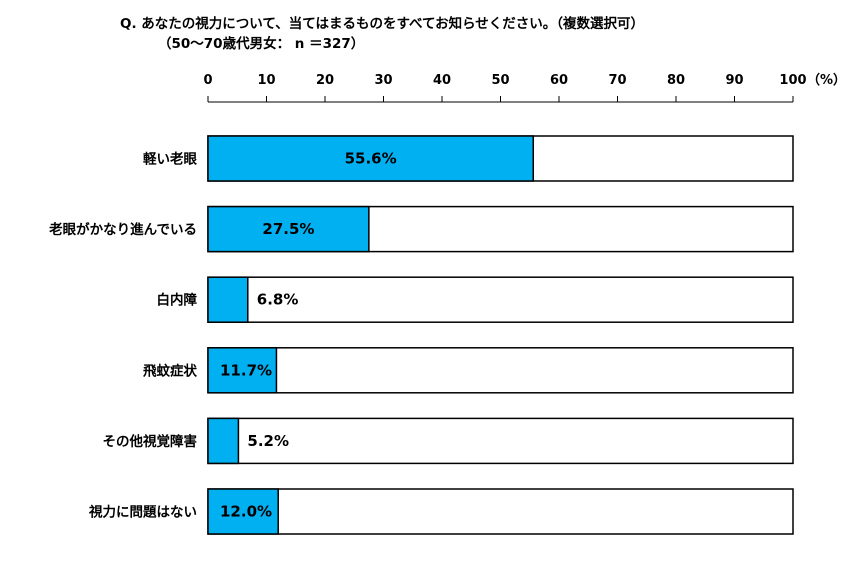  I want to click on x-axis-unit: （%）, so click(826, 80).